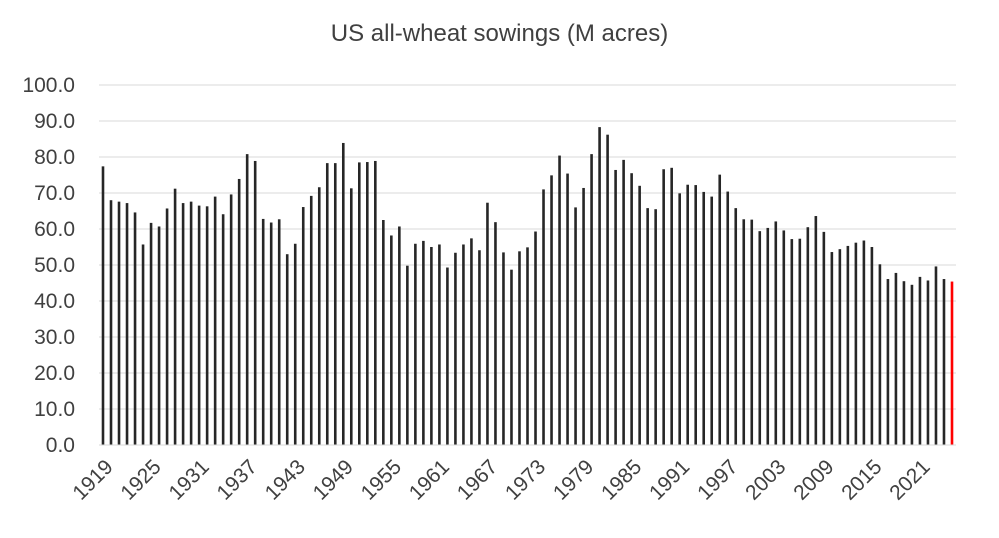  What do you see at coordinates (285, 479) in the screenshot?
I see `x-tick-label: 1943` at bounding box center [285, 479].